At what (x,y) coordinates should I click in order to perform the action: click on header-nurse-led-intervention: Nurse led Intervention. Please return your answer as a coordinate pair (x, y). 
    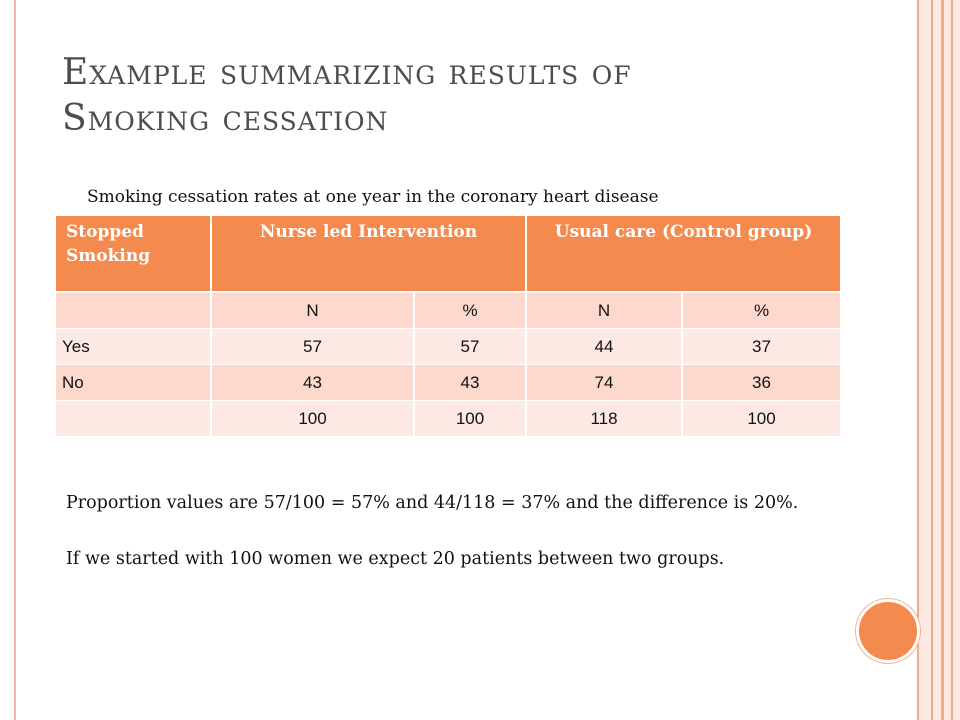
    Looking at the image, I should click on (369, 254).